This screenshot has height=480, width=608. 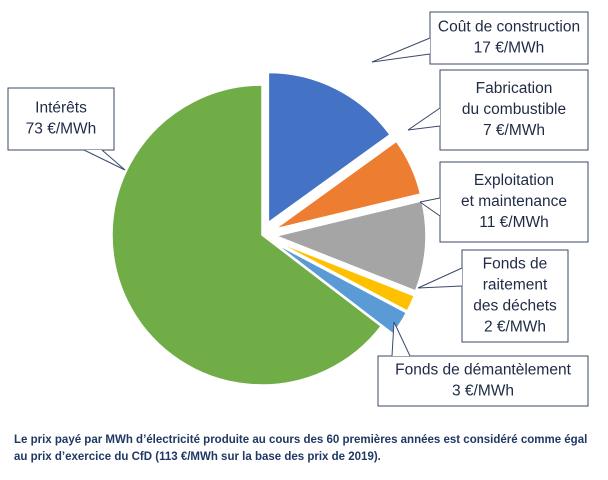 What do you see at coordinates (61, 108) in the screenshot?
I see `category-label: Intérêts` at bounding box center [61, 108].